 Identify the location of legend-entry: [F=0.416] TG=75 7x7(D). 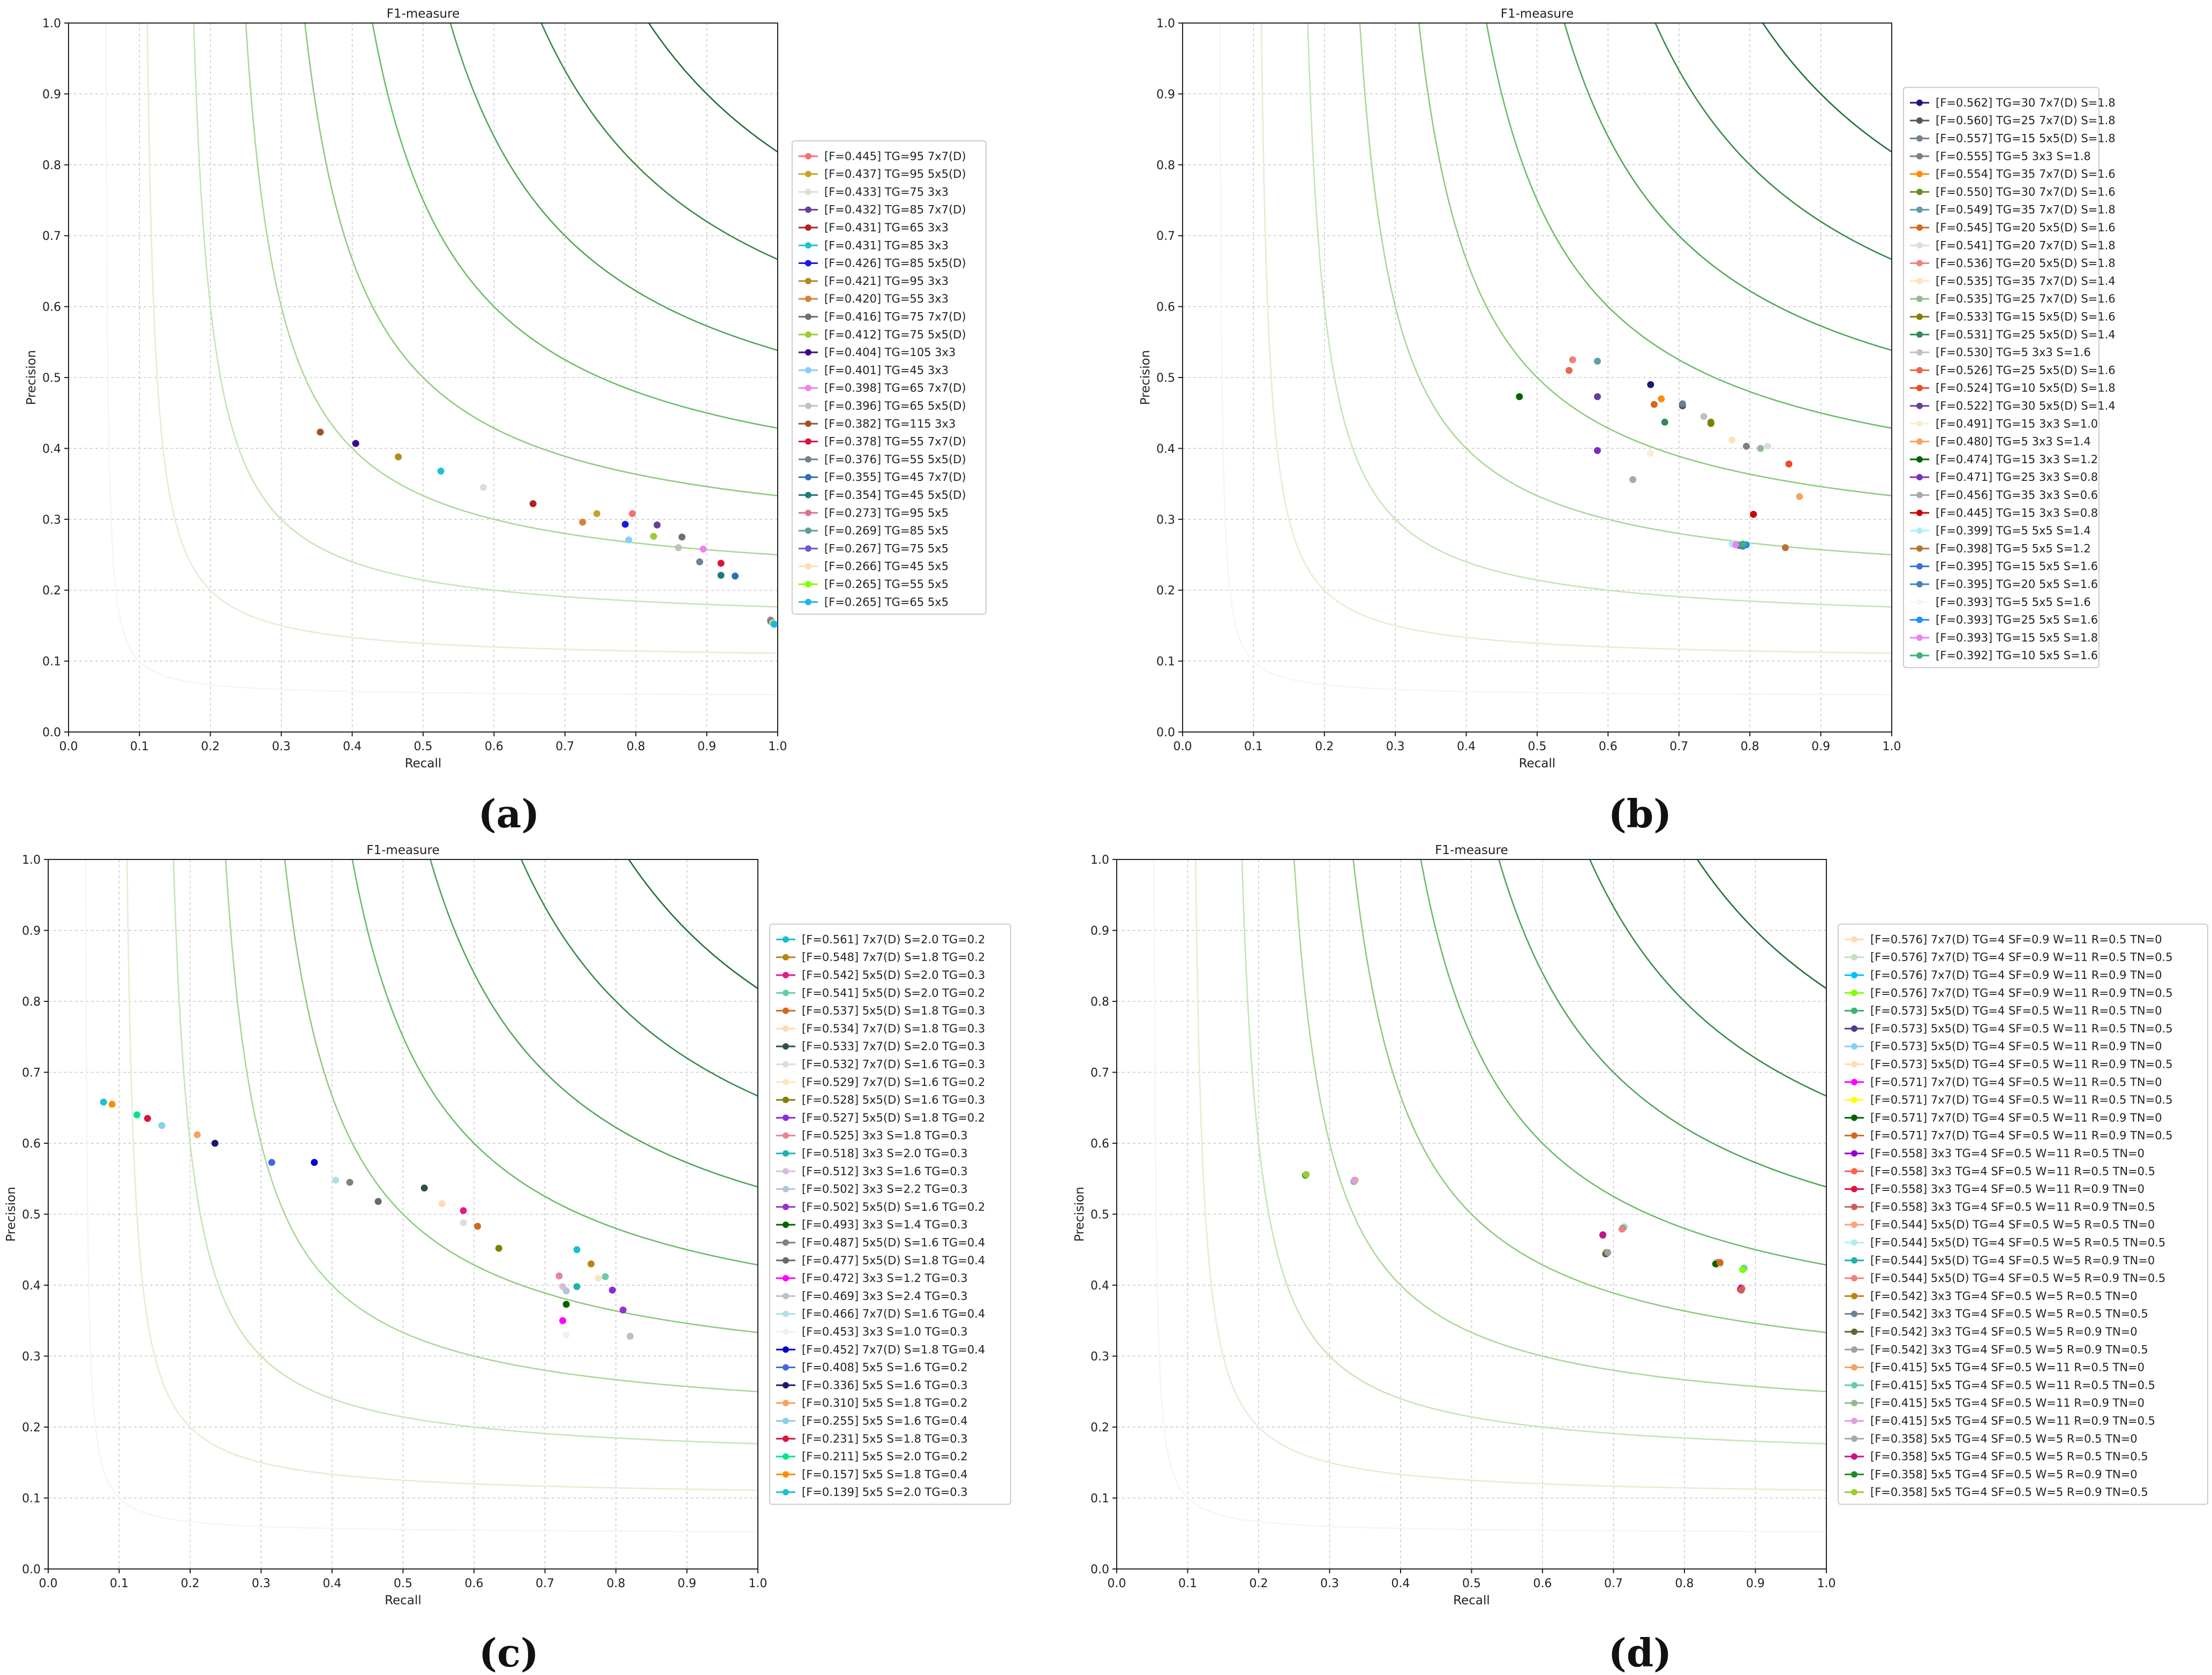
(895, 316).